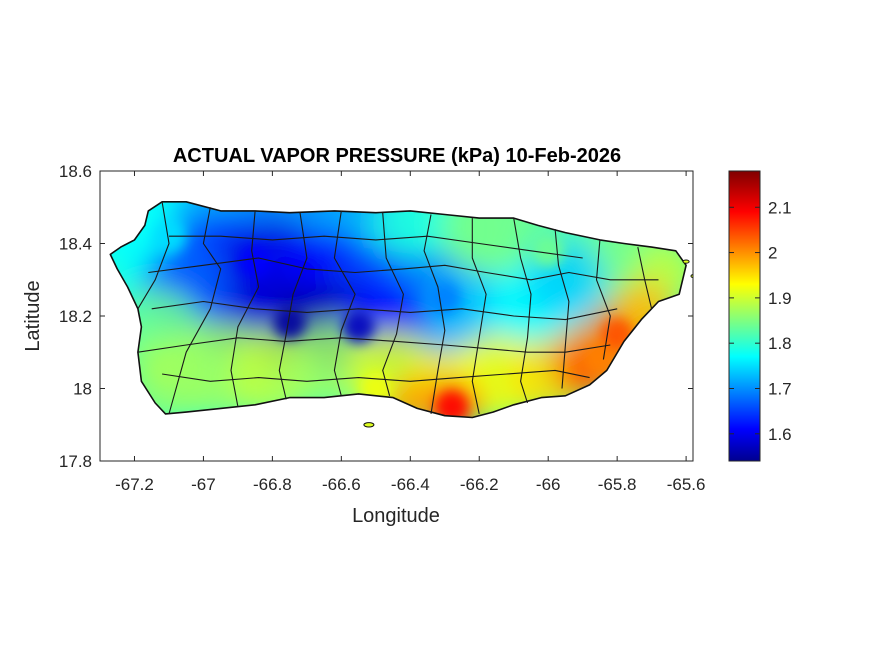 The image size is (875, 656). What do you see at coordinates (772, 253) in the screenshot?
I see `colorbar-tick-label: 2` at bounding box center [772, 253].